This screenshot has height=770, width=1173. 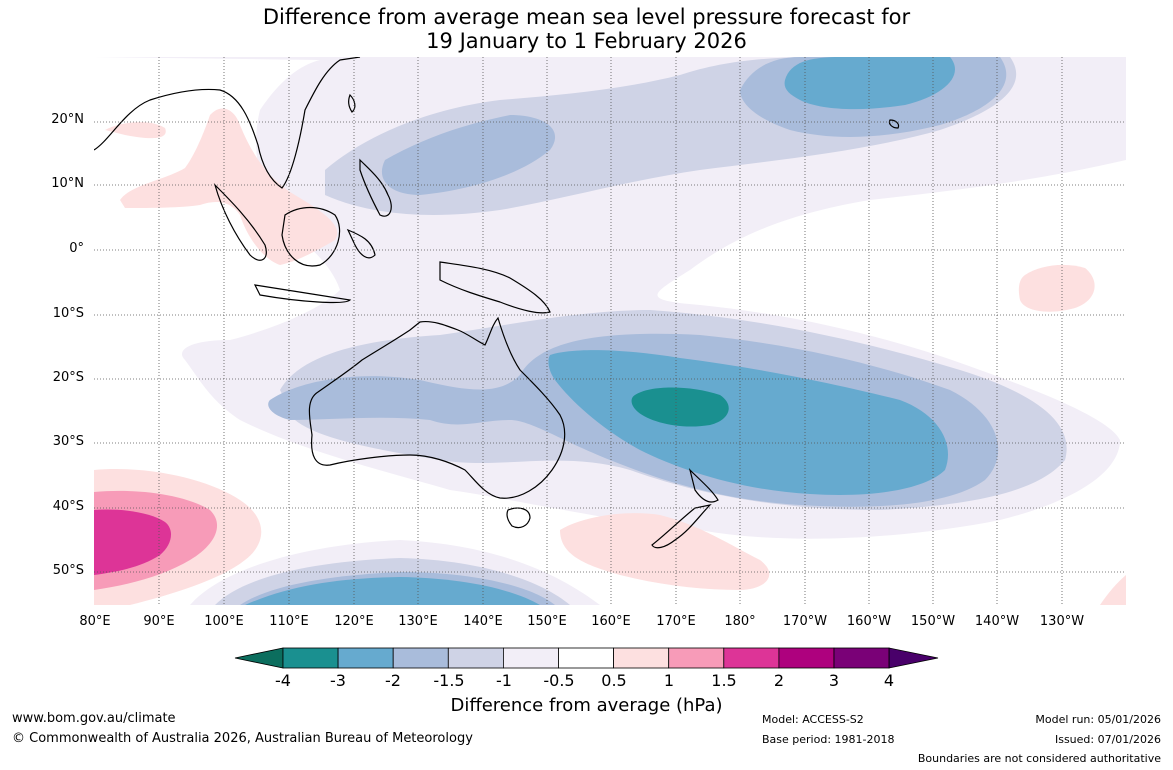 I want to click on lat-label-30s: 30°S, so click(x=68, y=441).